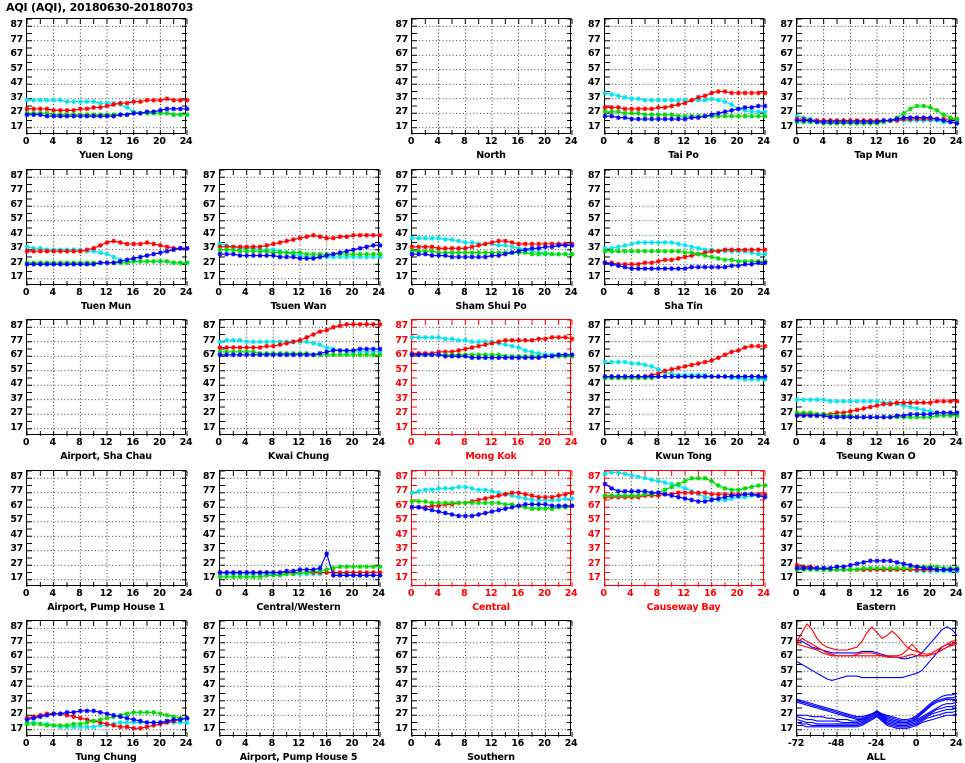 The image size is (965, 763). I want to click on x-axis-tick-label: 12, so click(876, 442).